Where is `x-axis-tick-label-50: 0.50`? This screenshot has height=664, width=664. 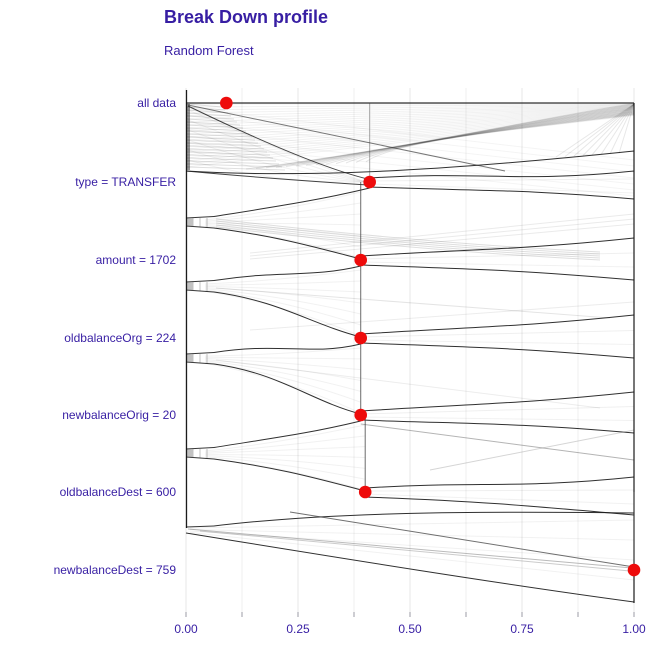
x-axis-tick-label-50: 0.50 is located at coordinates (410, 629).